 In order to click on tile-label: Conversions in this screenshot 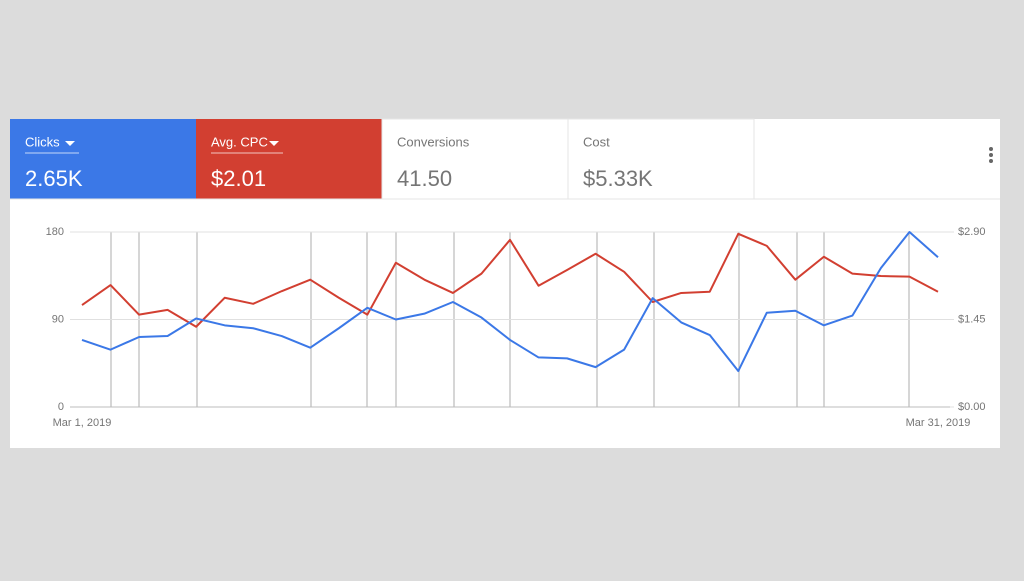, I will do `click(433, 141)`.